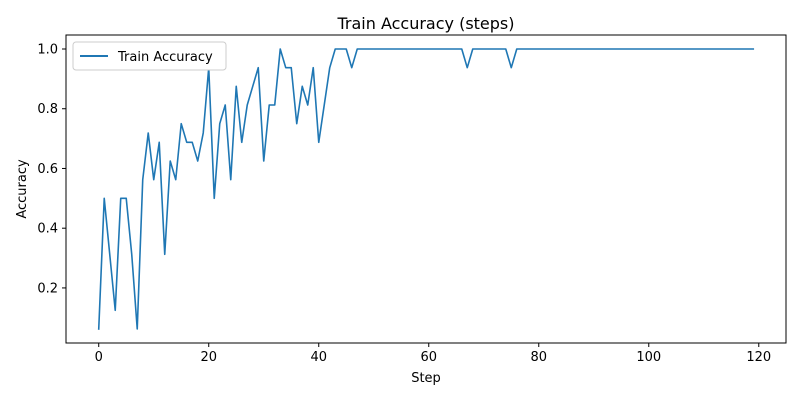 The width and height of the screenshot is (800, 400). Describe the element at coordinates (318, 357) in the screenshot. I see `x-tick-label: 40` at that location.